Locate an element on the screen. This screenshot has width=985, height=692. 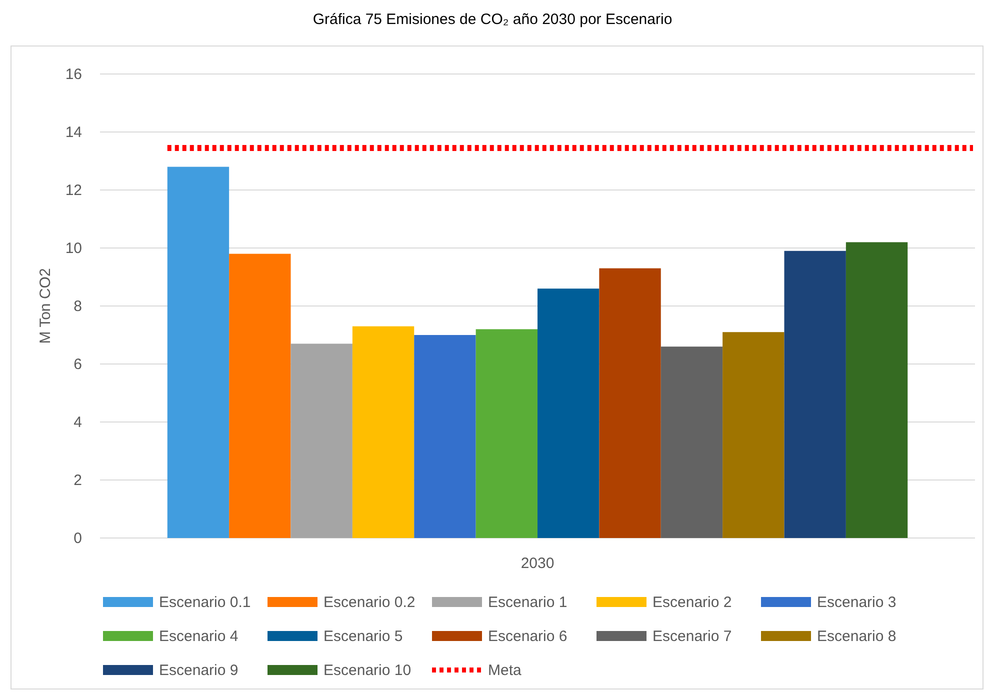
y-tick-label: 14 is located at coordinates (73, 132).